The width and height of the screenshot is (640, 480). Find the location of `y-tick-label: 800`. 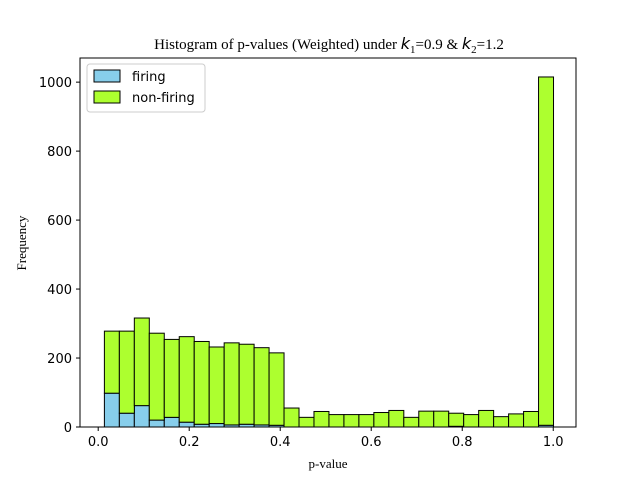

y-tick-label: 800 is located at coordinates (59, 152).